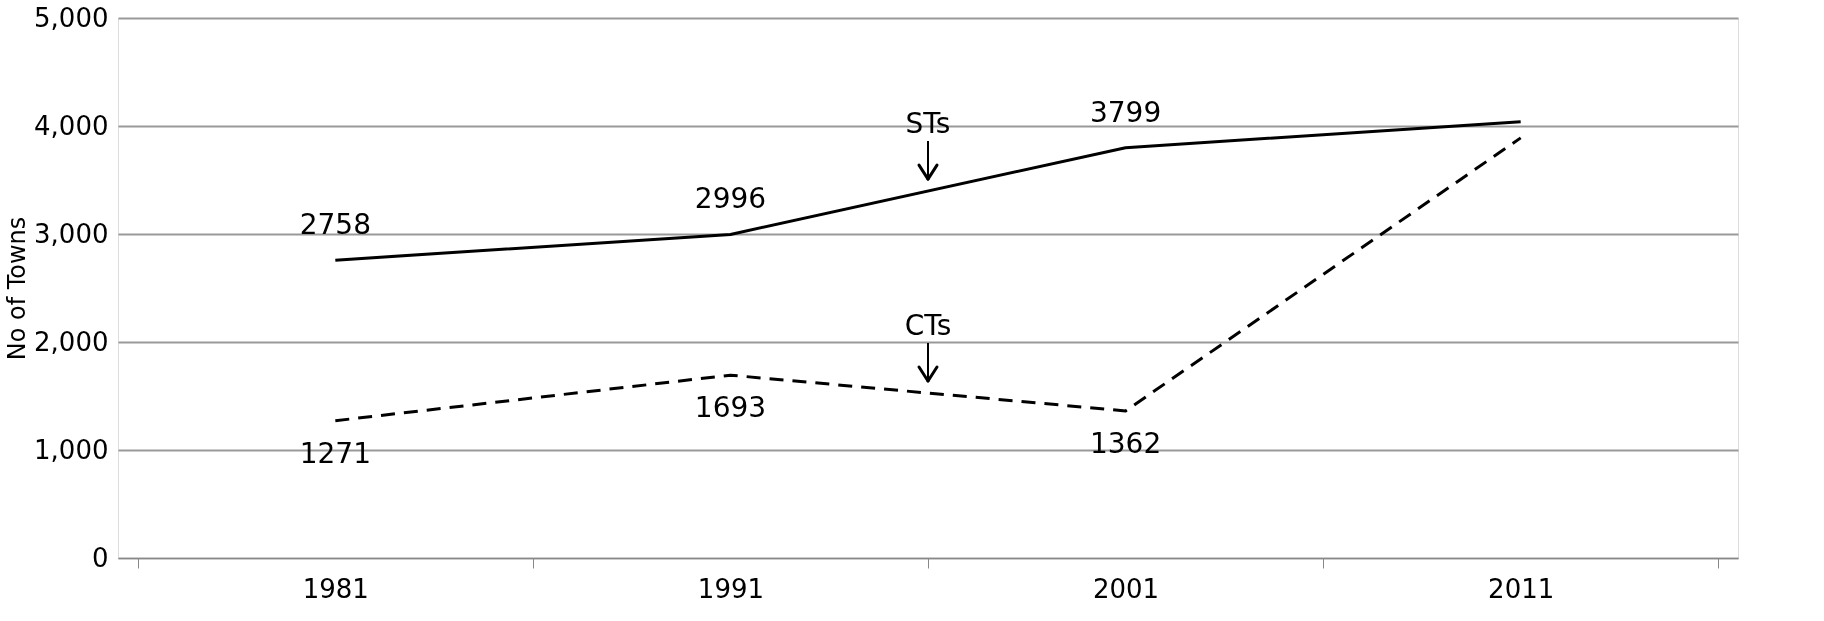 The width and height of the screenshot is (1824, 621). What do you see at coordinates (100, 557) in the screenshot?
I see `y-tick-label: 0` at bounding box center [100, 557].